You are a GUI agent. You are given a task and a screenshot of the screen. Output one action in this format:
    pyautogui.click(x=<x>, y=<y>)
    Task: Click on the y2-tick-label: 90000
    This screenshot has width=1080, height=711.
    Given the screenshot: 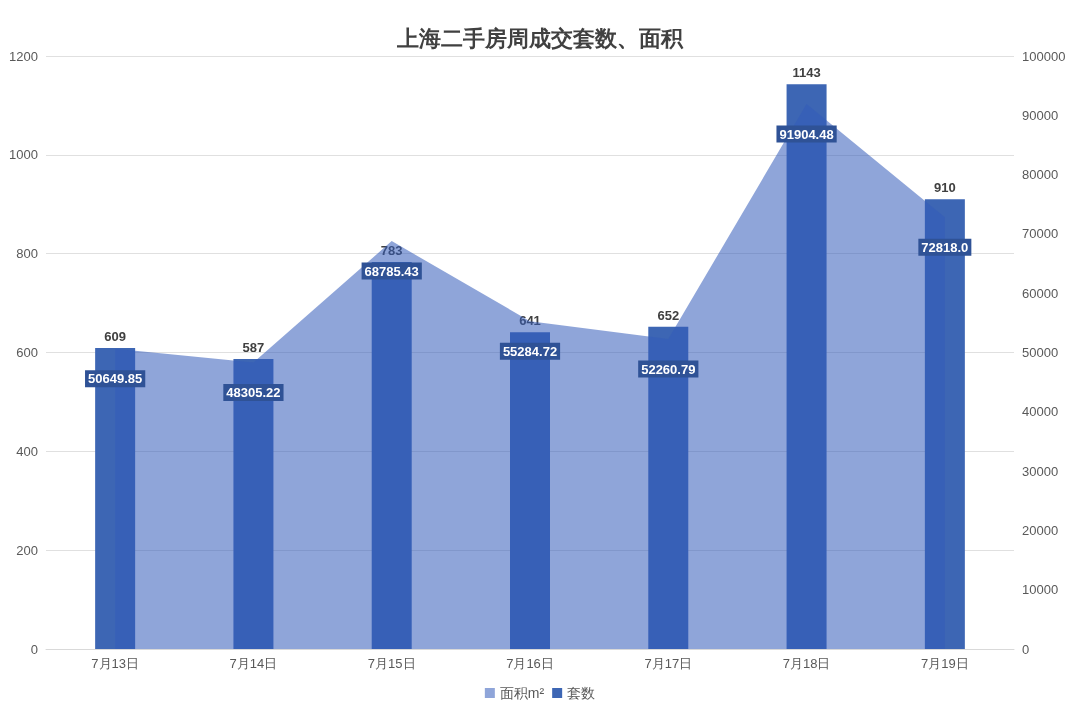 What is the action you would take?
    pyautogui.click(x=1040, y=115)
    